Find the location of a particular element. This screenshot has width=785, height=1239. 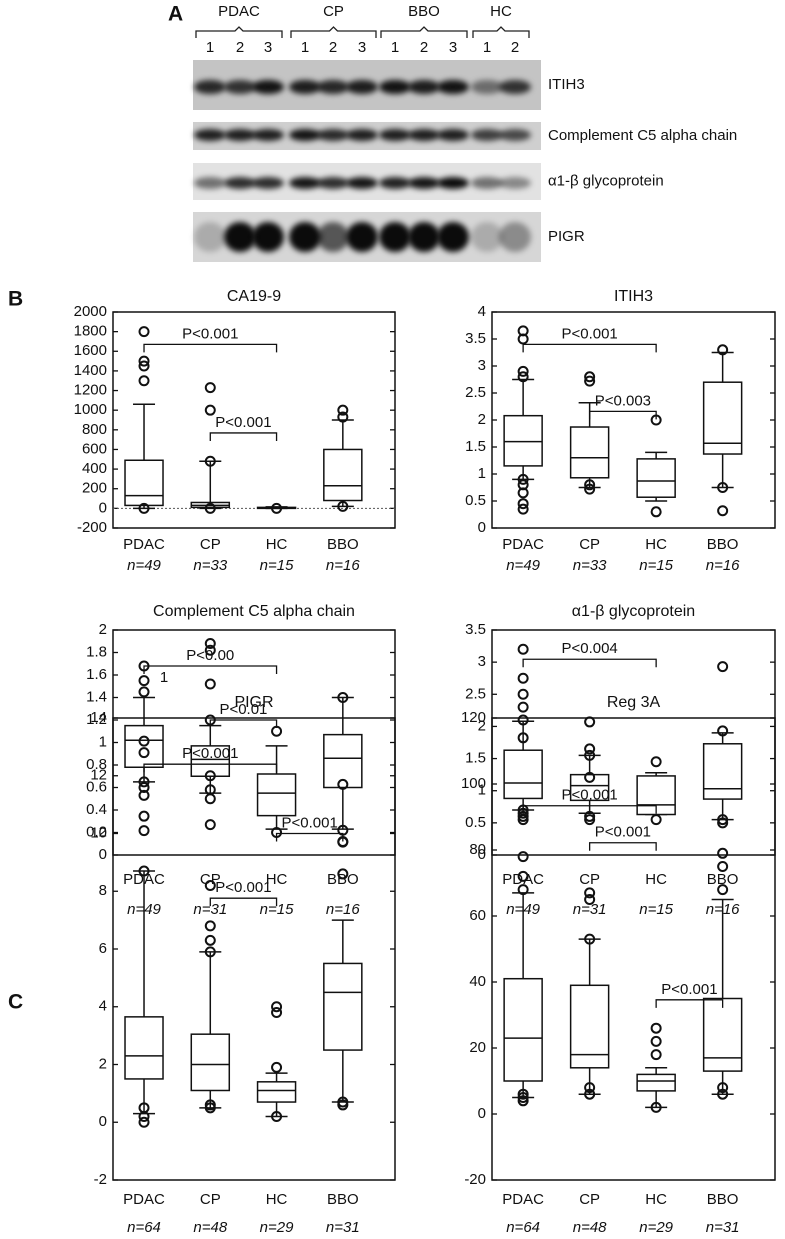

y-tick-label: 6 is located at coordinates (103, 948).